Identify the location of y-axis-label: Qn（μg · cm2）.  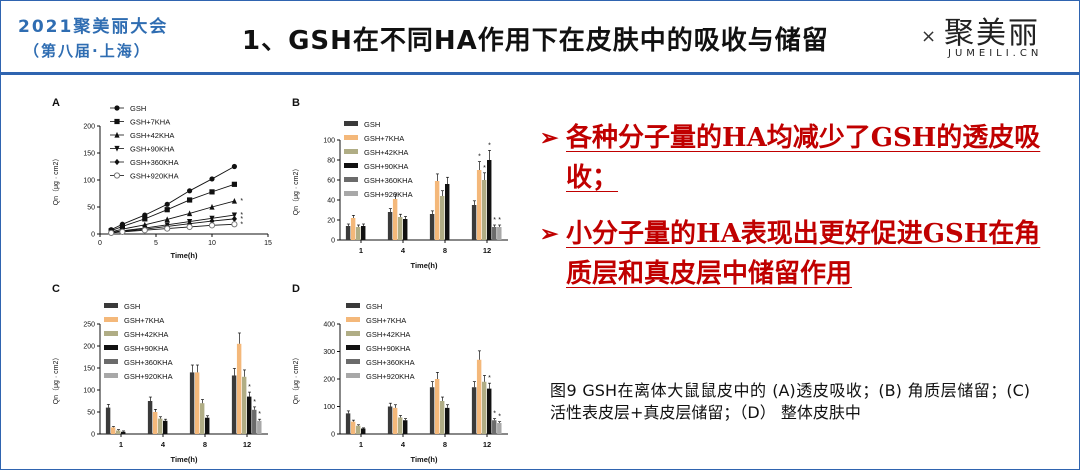
(296, 379).